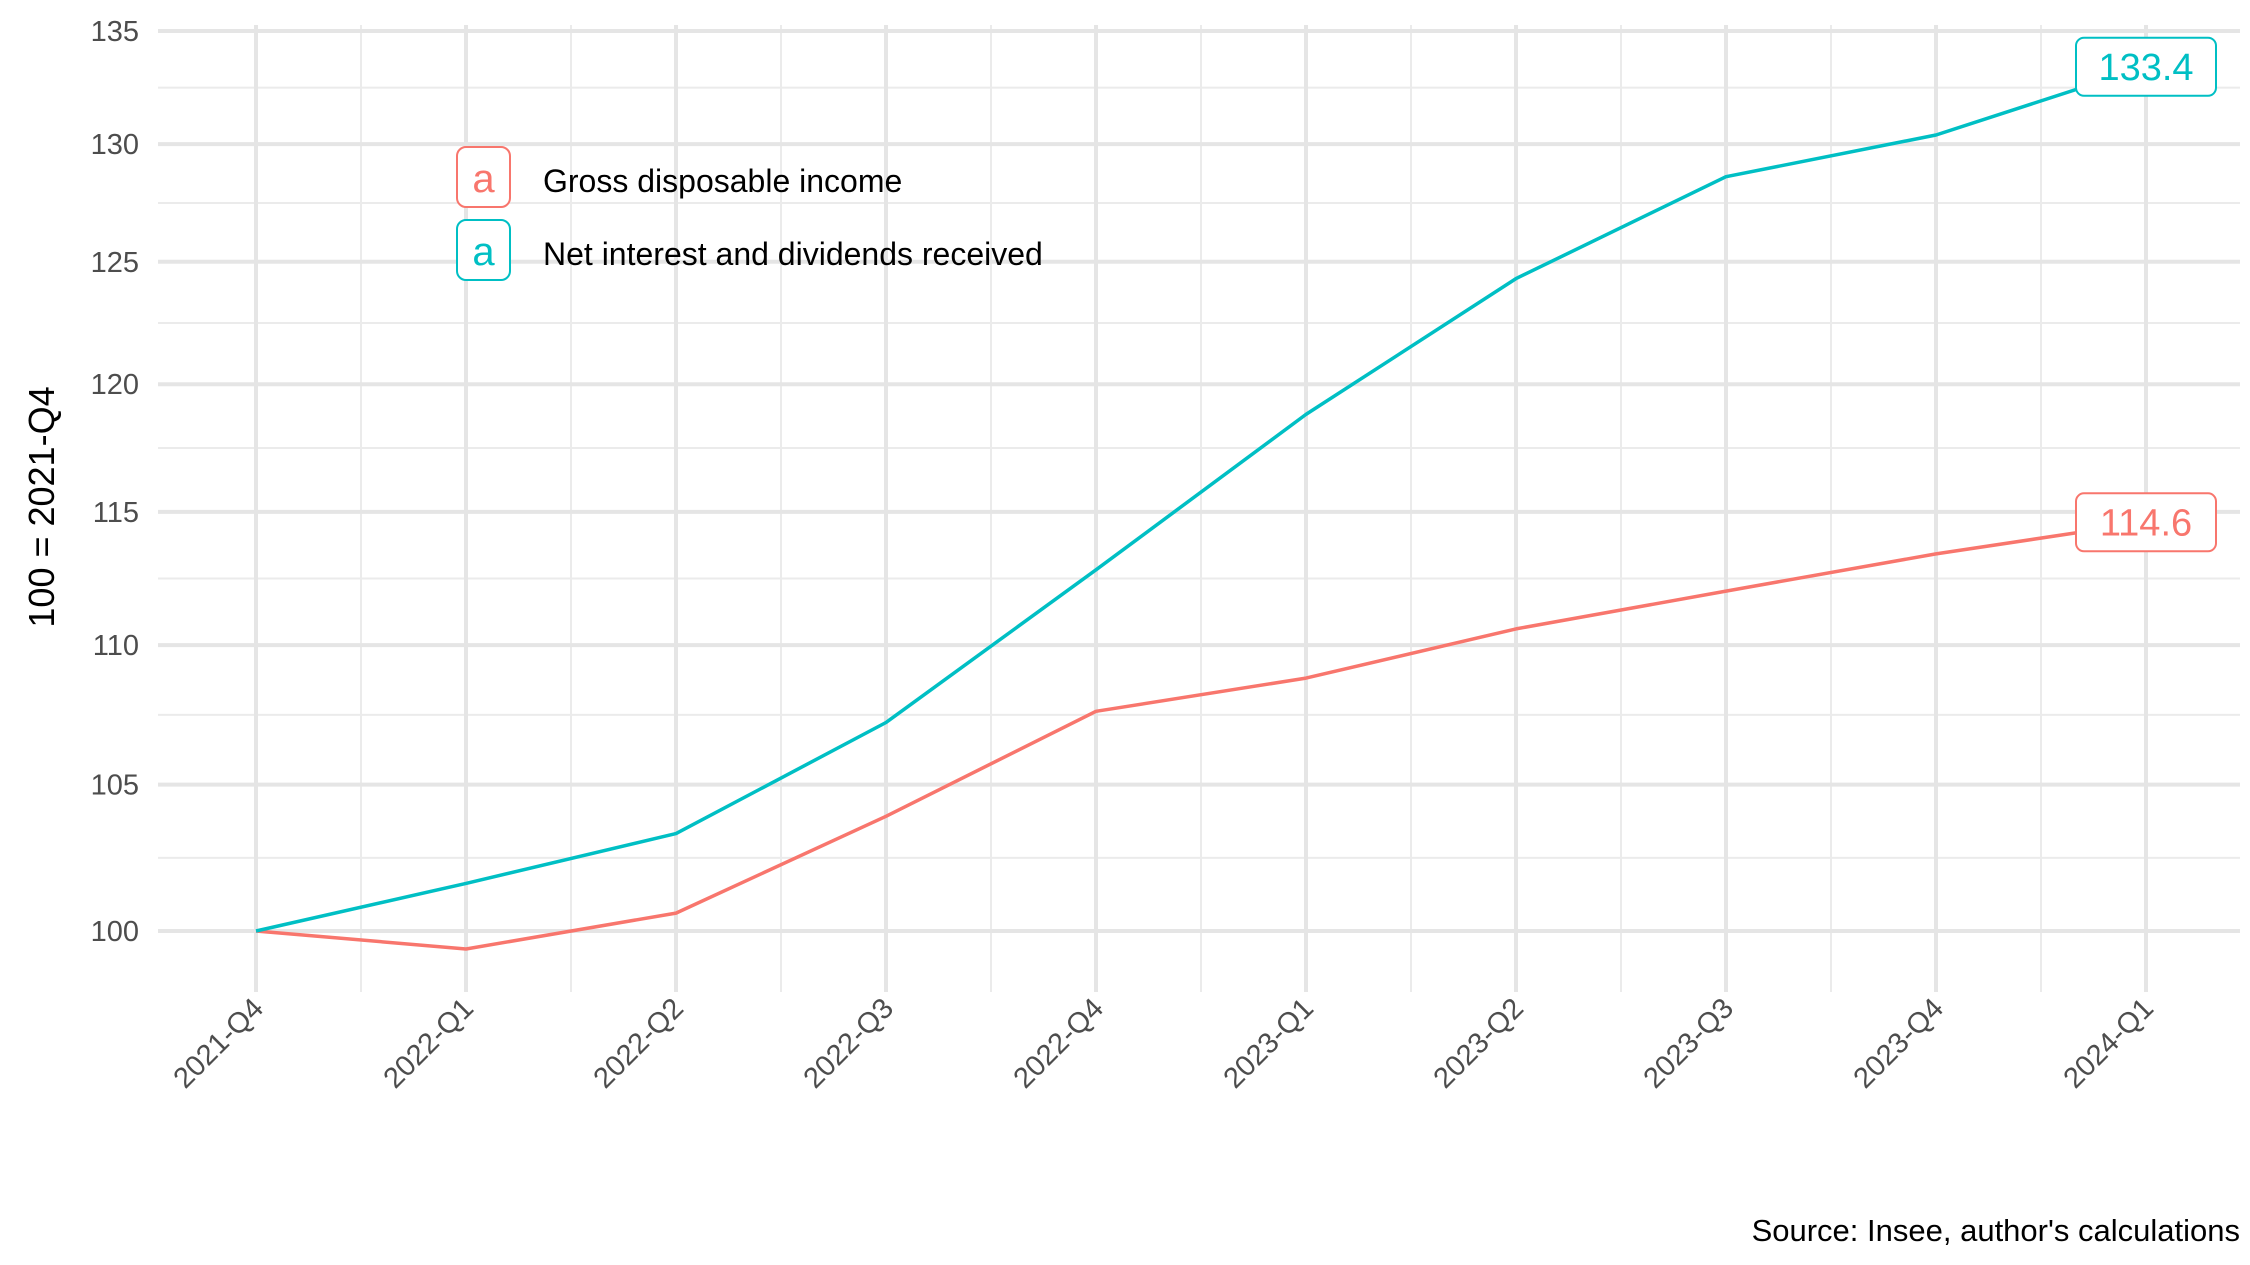 The image size is (2250, 1265). I want to click on end-label-2: 133.4, so click(2146, 66).